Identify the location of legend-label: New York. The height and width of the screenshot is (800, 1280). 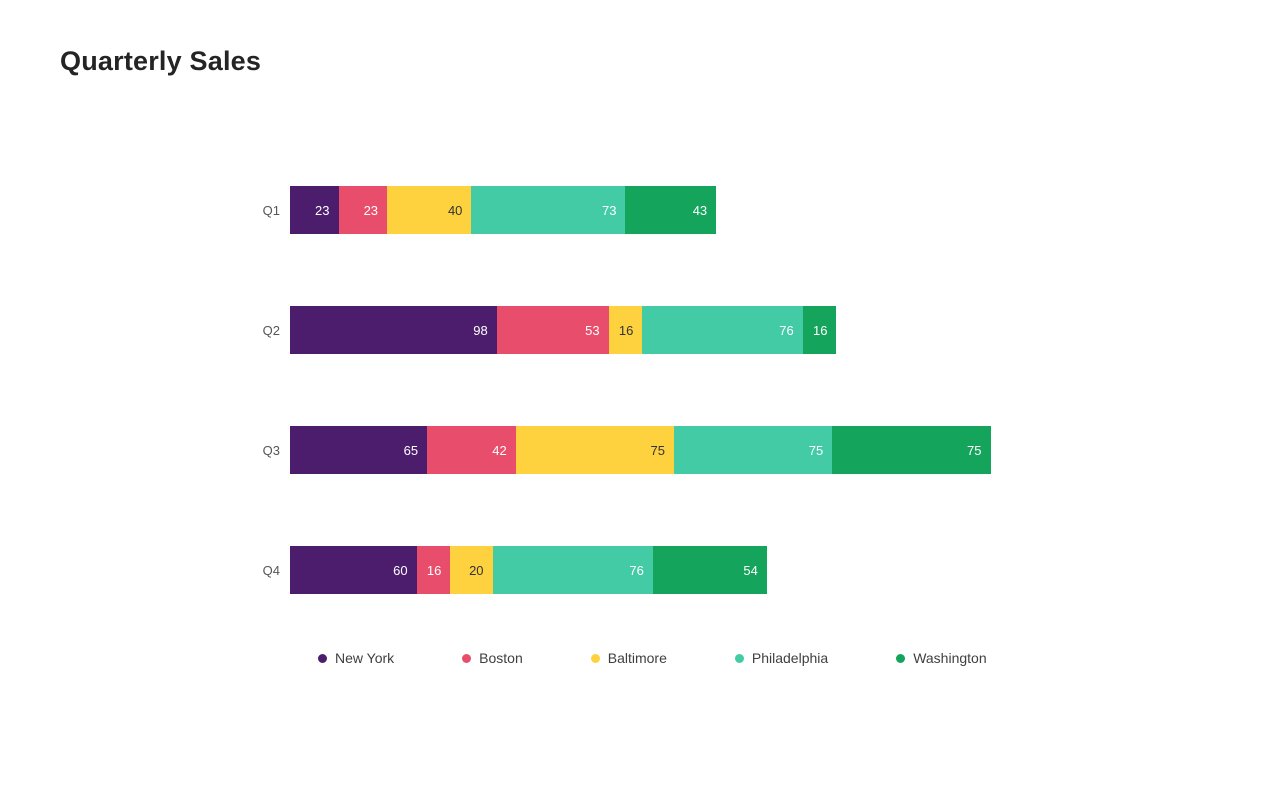
(365, 658).